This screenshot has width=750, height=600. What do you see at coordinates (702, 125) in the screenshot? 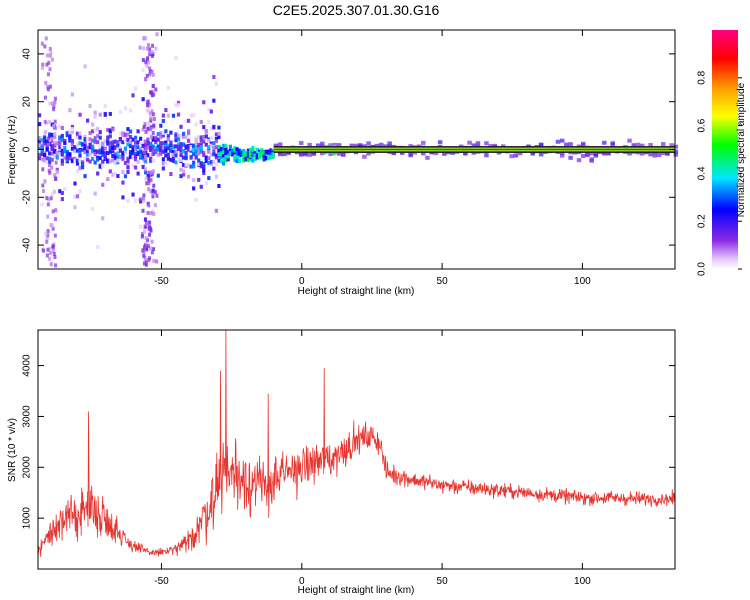
I see `colorbar-tick-label: 0.6` at bounding box center [702, 125].